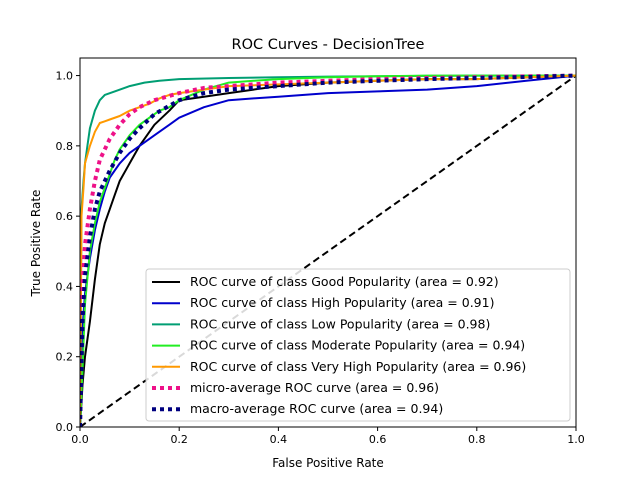 This screenshot has width=640, height=480. What do you see at coordinates (36, 244) in the screenshot?
I see `y-axis-label: True Positive Rate` at bounding box center [36, 244].